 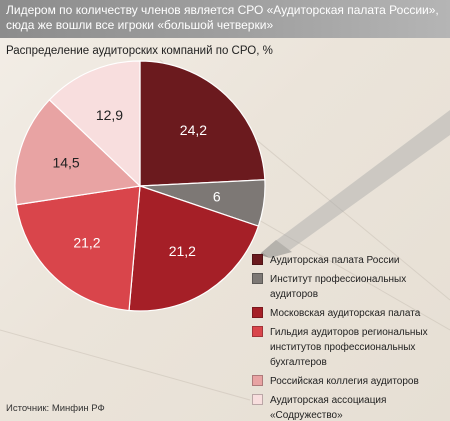 I want to click on legend-item: Аудиторская палата России, so click(x=350, y=260).